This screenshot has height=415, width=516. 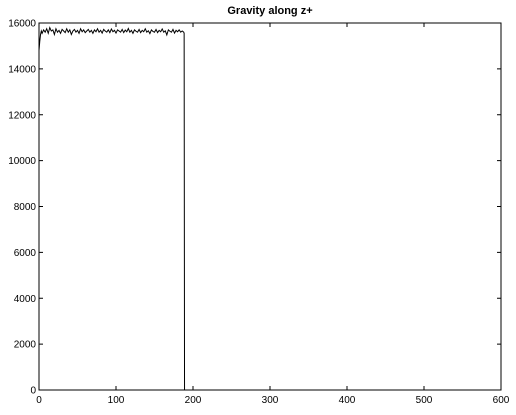 I want to click on y-tick-label: 6000, so click(x=25, y=253).